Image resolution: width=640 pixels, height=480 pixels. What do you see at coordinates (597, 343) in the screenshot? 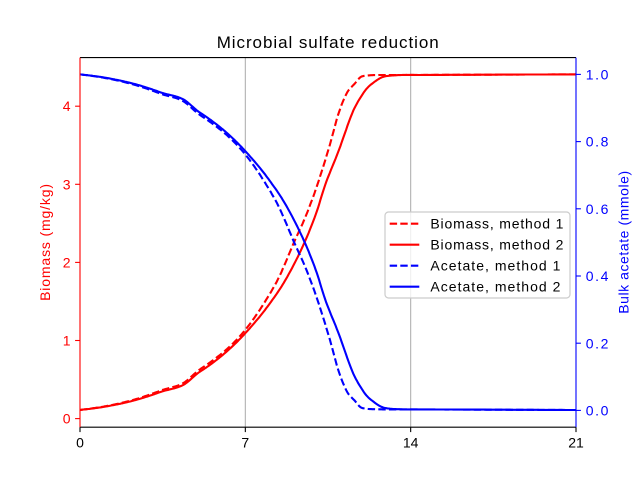
I see `svg-text: 0.2` at bounding box center [597, 343].